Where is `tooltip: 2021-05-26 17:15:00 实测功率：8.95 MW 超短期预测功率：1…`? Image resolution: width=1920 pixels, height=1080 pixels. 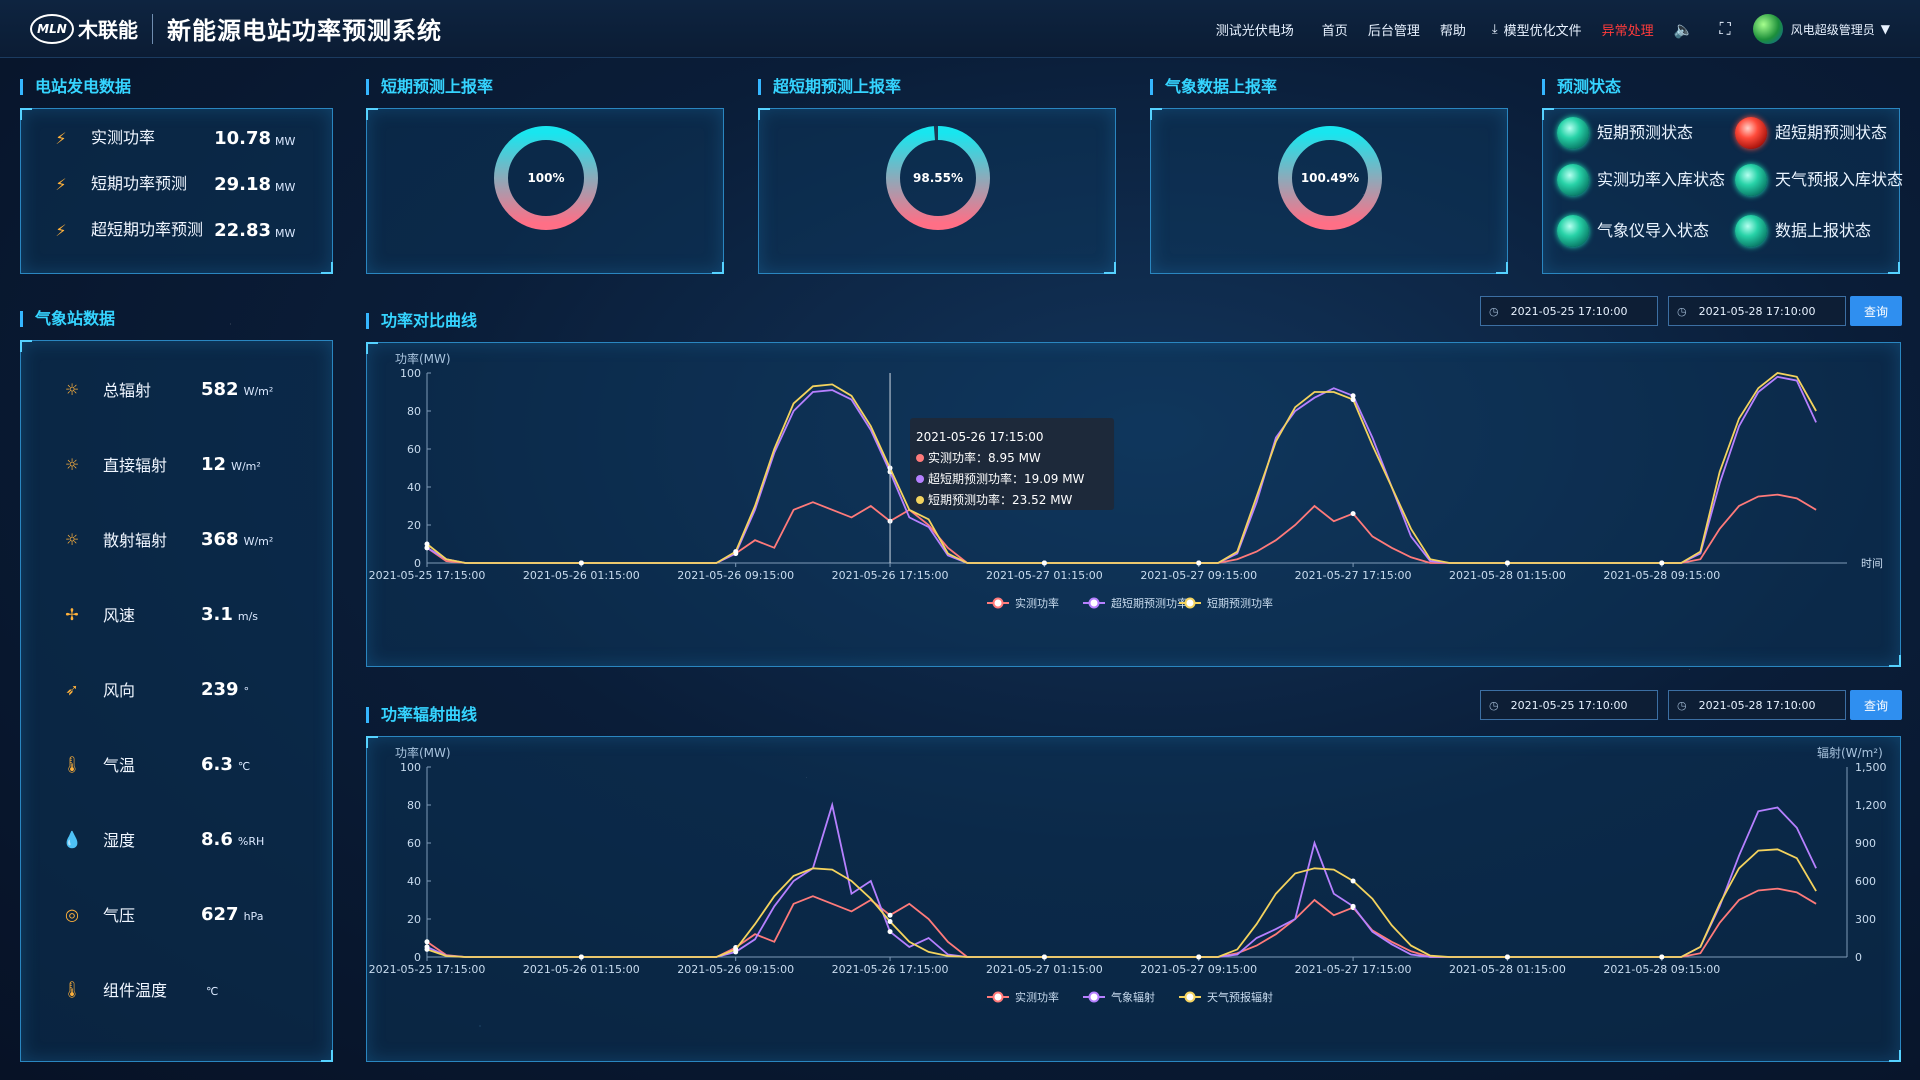 tooltip: 2021-05-26 17:15:00 实测功率：8.95 MW 超短期预测功率：1… is located at coordinates (1012, 464).